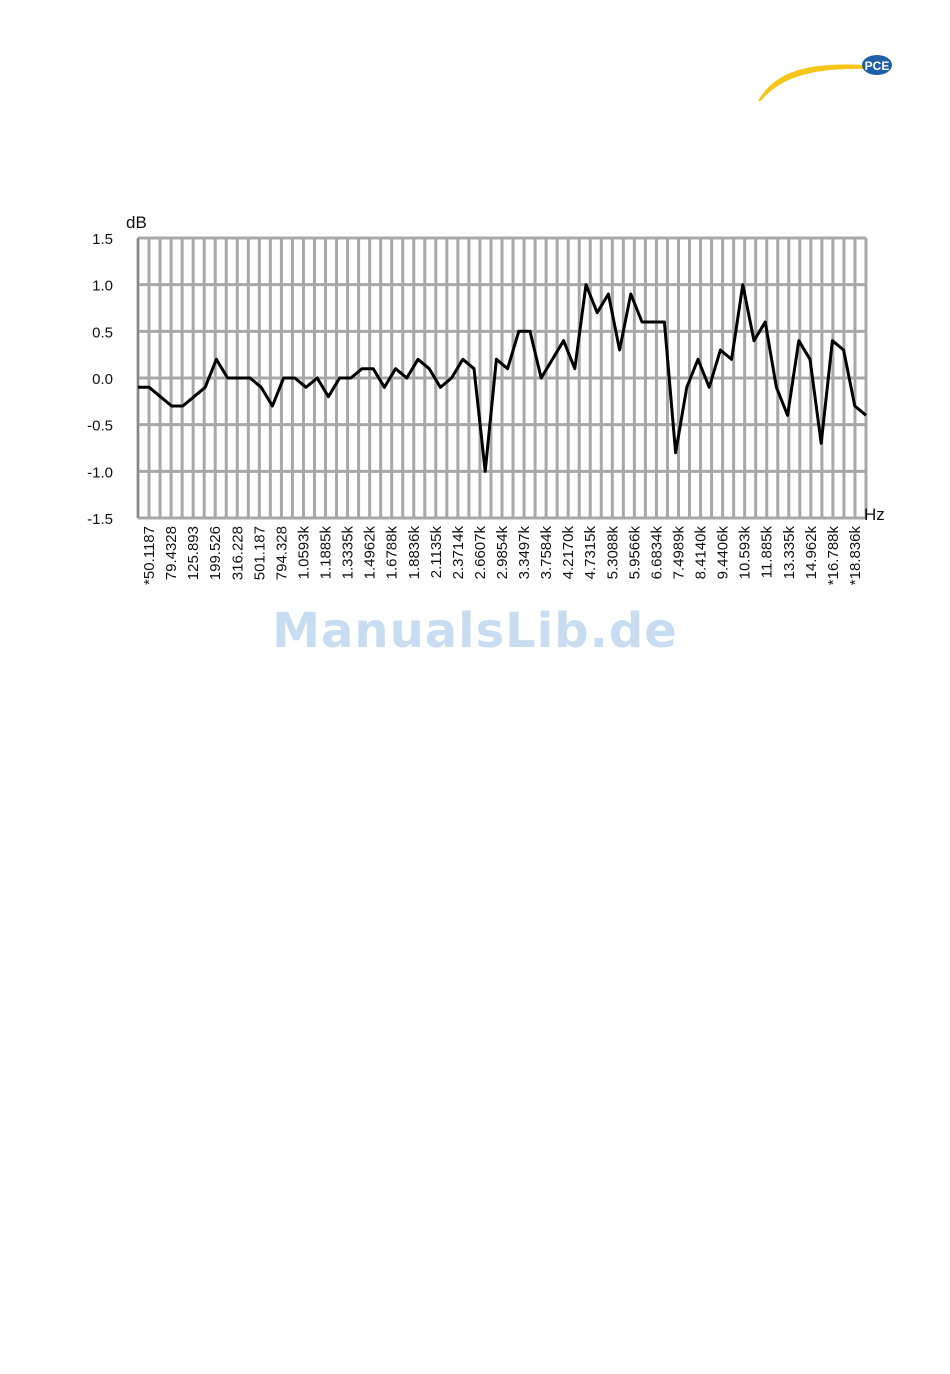 This screenshot has height=1374, width=950. I want to click on x-tick-label: 79.4328, so click(171, 553).